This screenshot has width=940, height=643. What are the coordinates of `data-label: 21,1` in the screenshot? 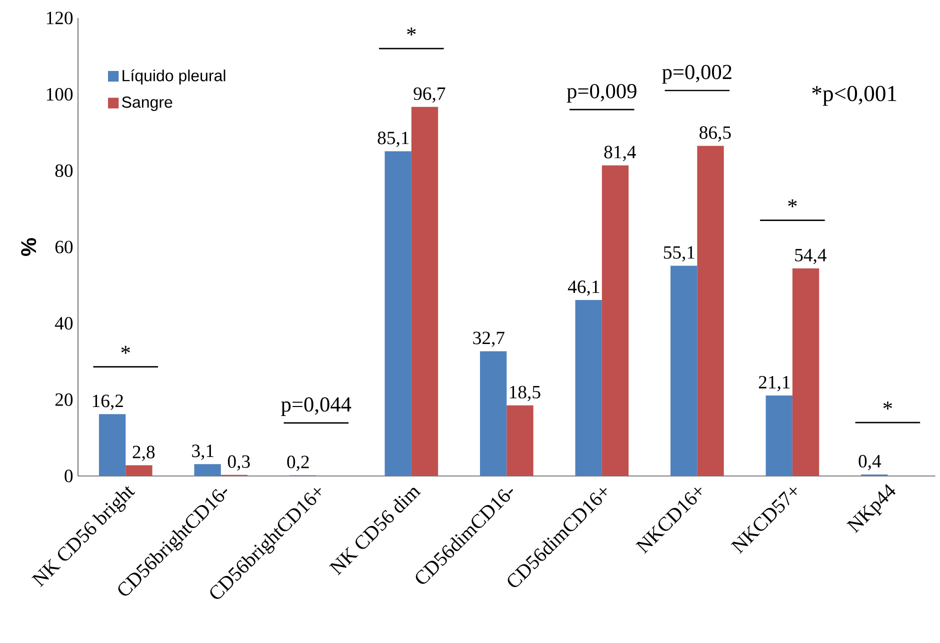 It's located at (774, 384).